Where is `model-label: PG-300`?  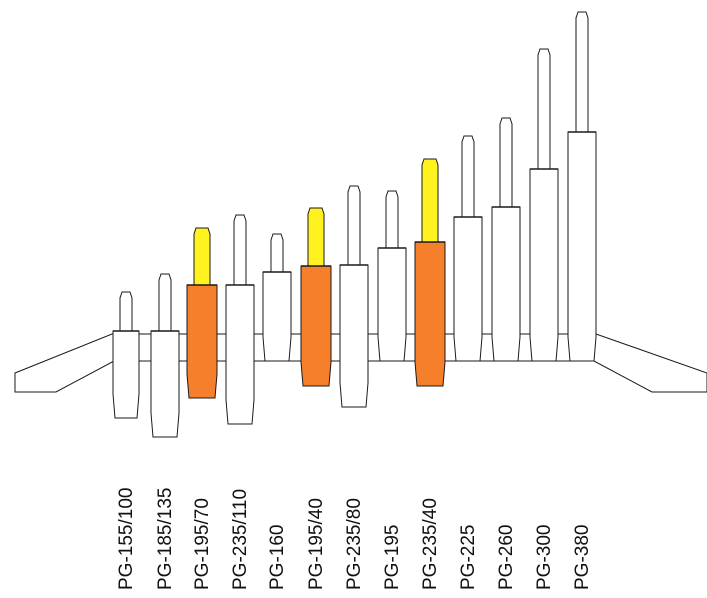
model-label: PG-300 is located at coordinates (544, 557).